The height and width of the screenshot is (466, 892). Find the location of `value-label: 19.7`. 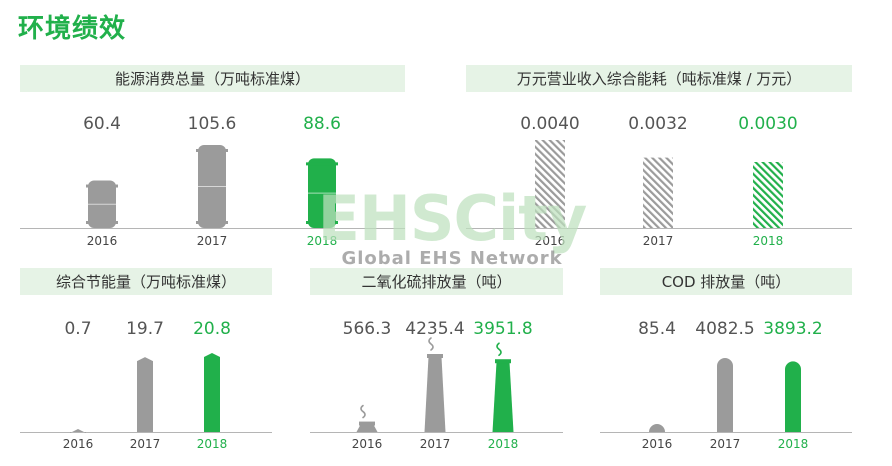

value-label: 19.7 is located at coordinates (145, 329).